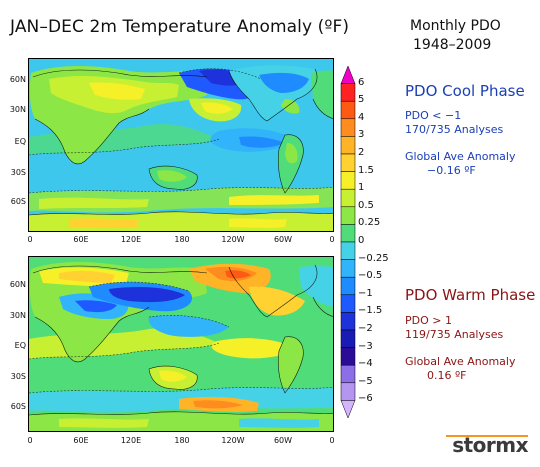 Image resolution: width=540 pixels, height=467 pixels. I want to click on cool-lat-label: 30N, so click(17, 109).